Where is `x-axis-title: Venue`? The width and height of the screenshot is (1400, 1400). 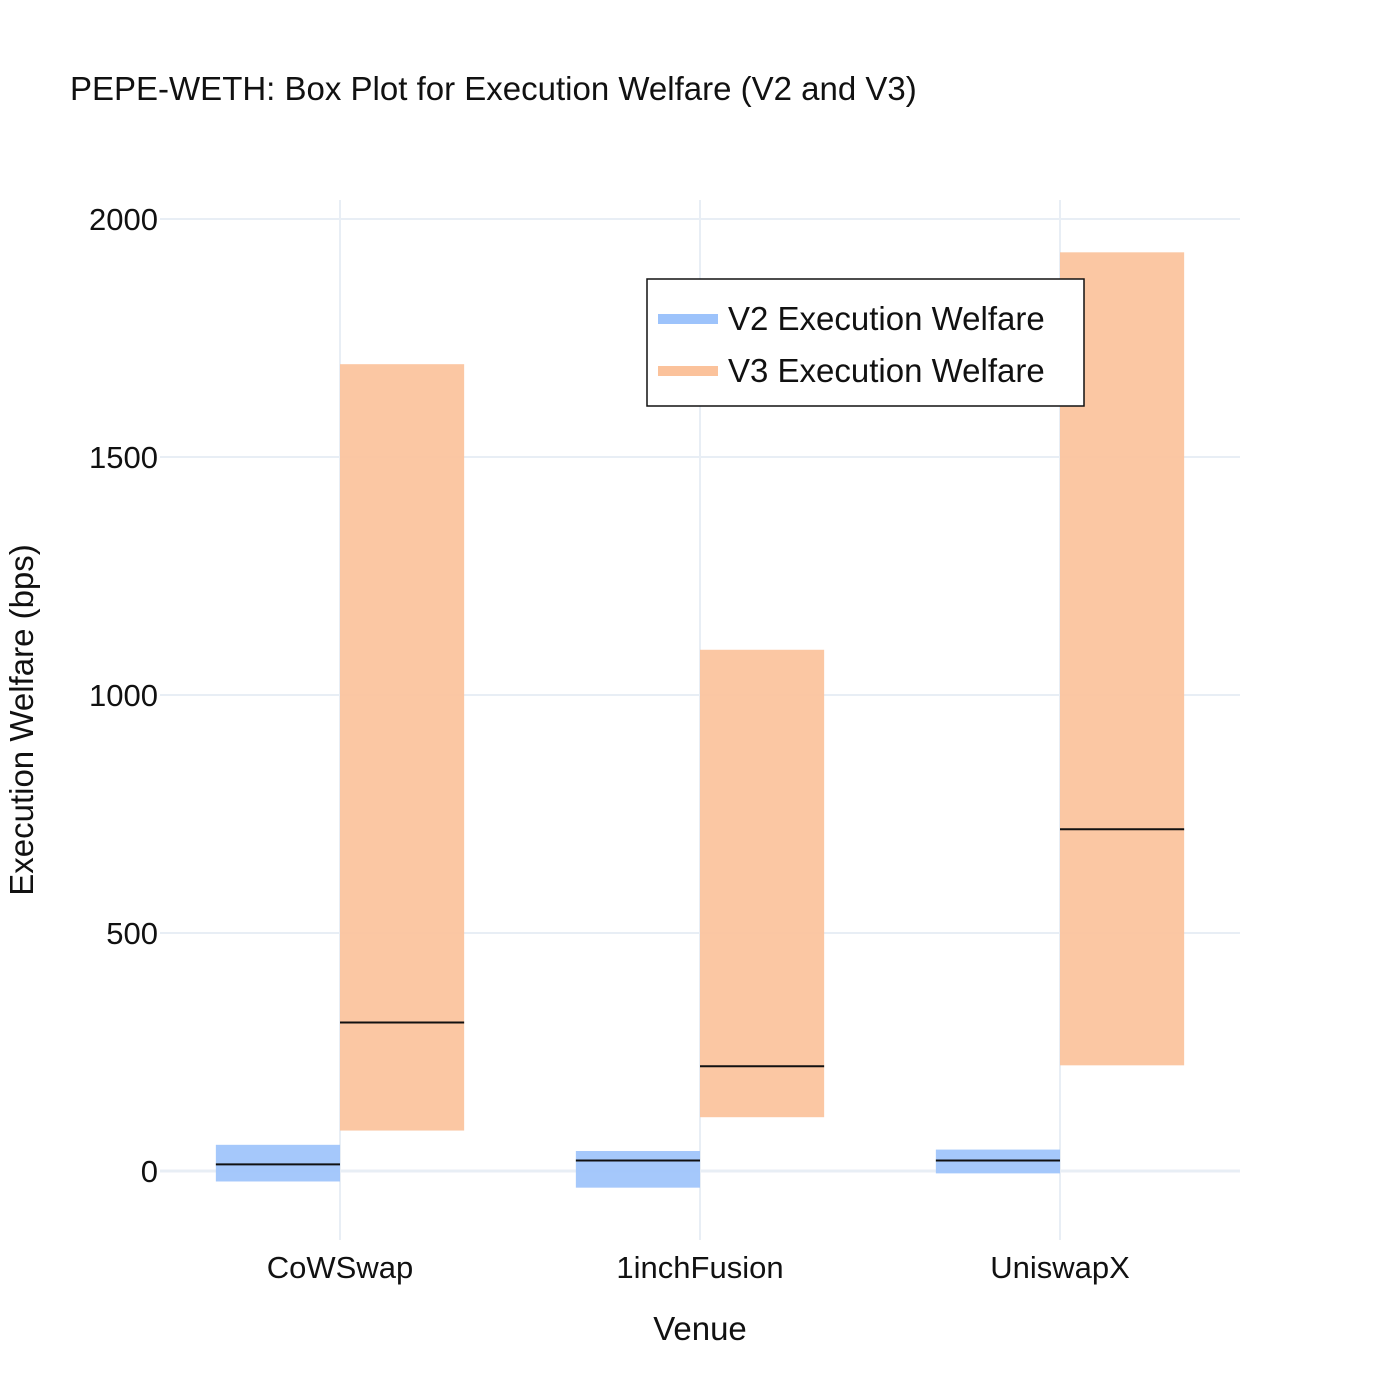 x-axis-title: Venue is located at coordinates (700, 1328).